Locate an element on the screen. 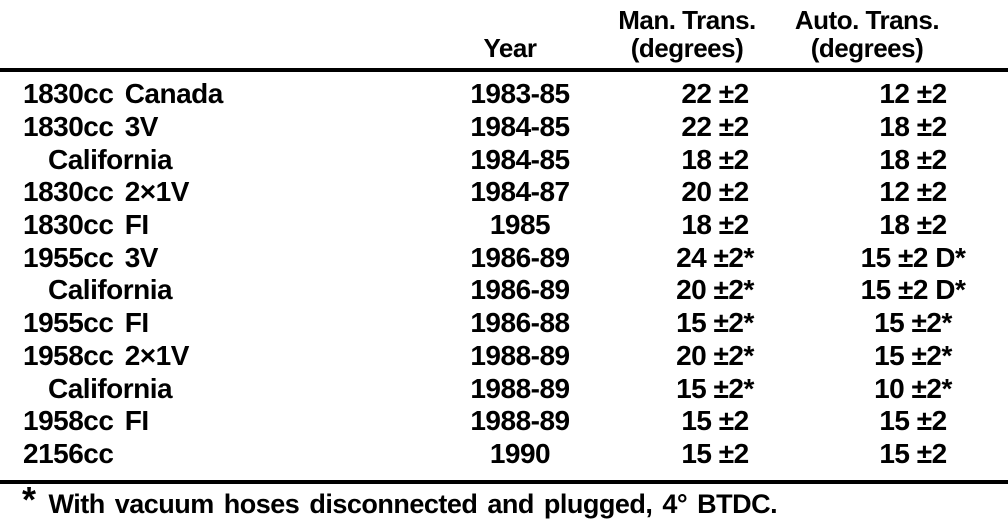  year-value: 1983-85 is located at coordinates (520, 94).